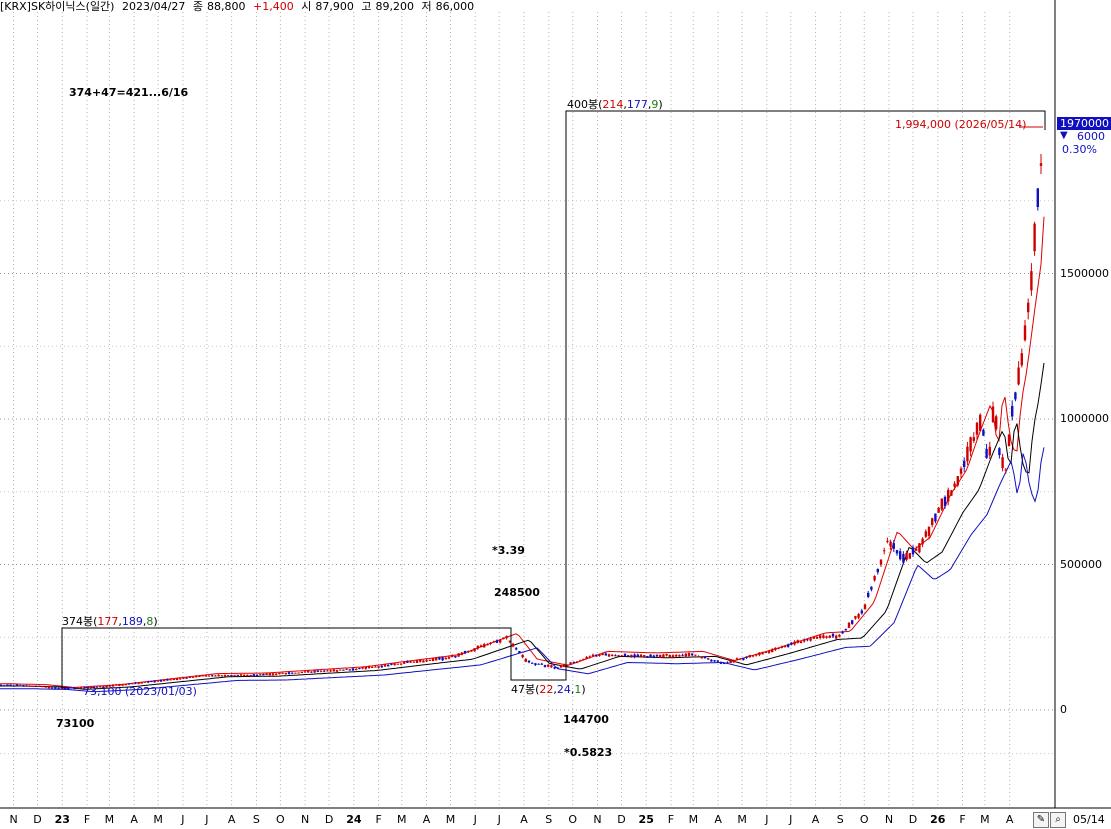 The image size is (1111, 829). I want to click on low-value: 86,000, so click(455, 6).